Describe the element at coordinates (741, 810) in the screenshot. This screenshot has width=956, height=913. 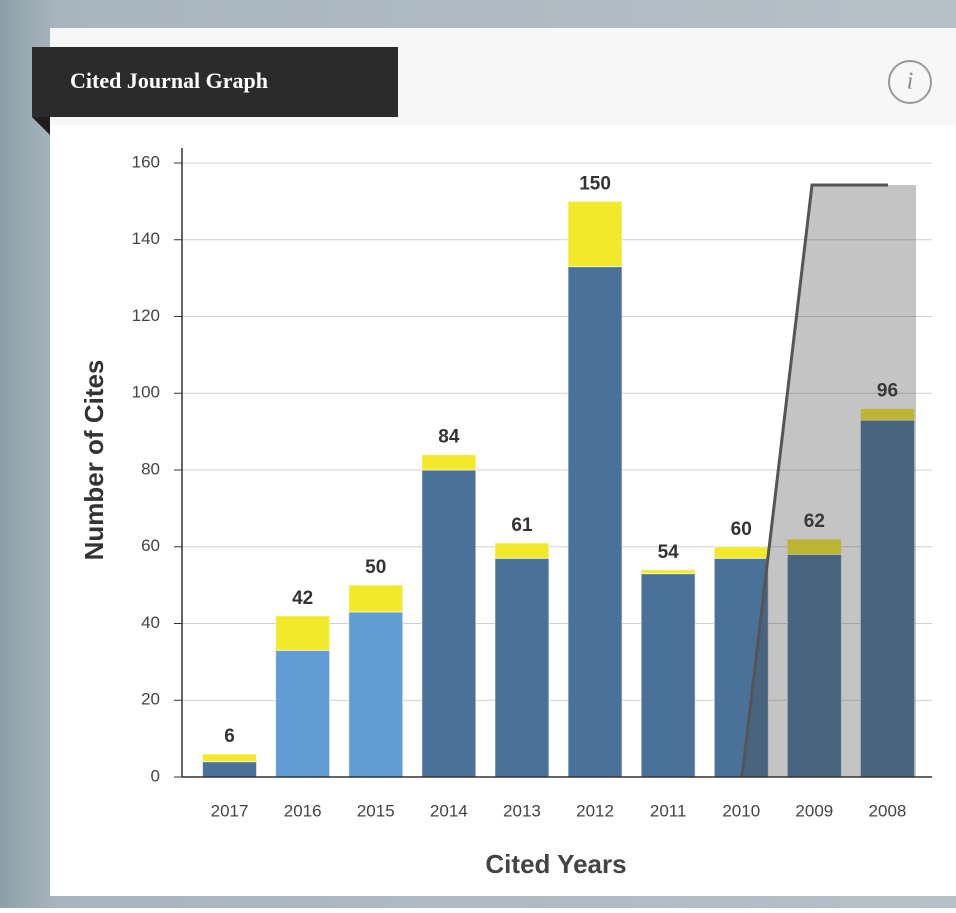
I see `x-tick-label: 2010` at that location.